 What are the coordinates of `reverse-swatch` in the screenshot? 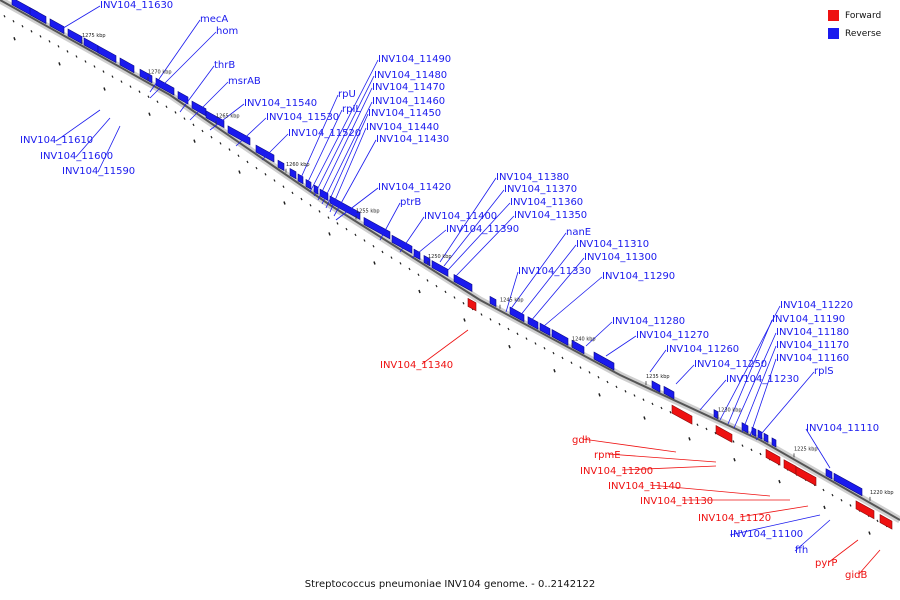 It's located at (833, 33).